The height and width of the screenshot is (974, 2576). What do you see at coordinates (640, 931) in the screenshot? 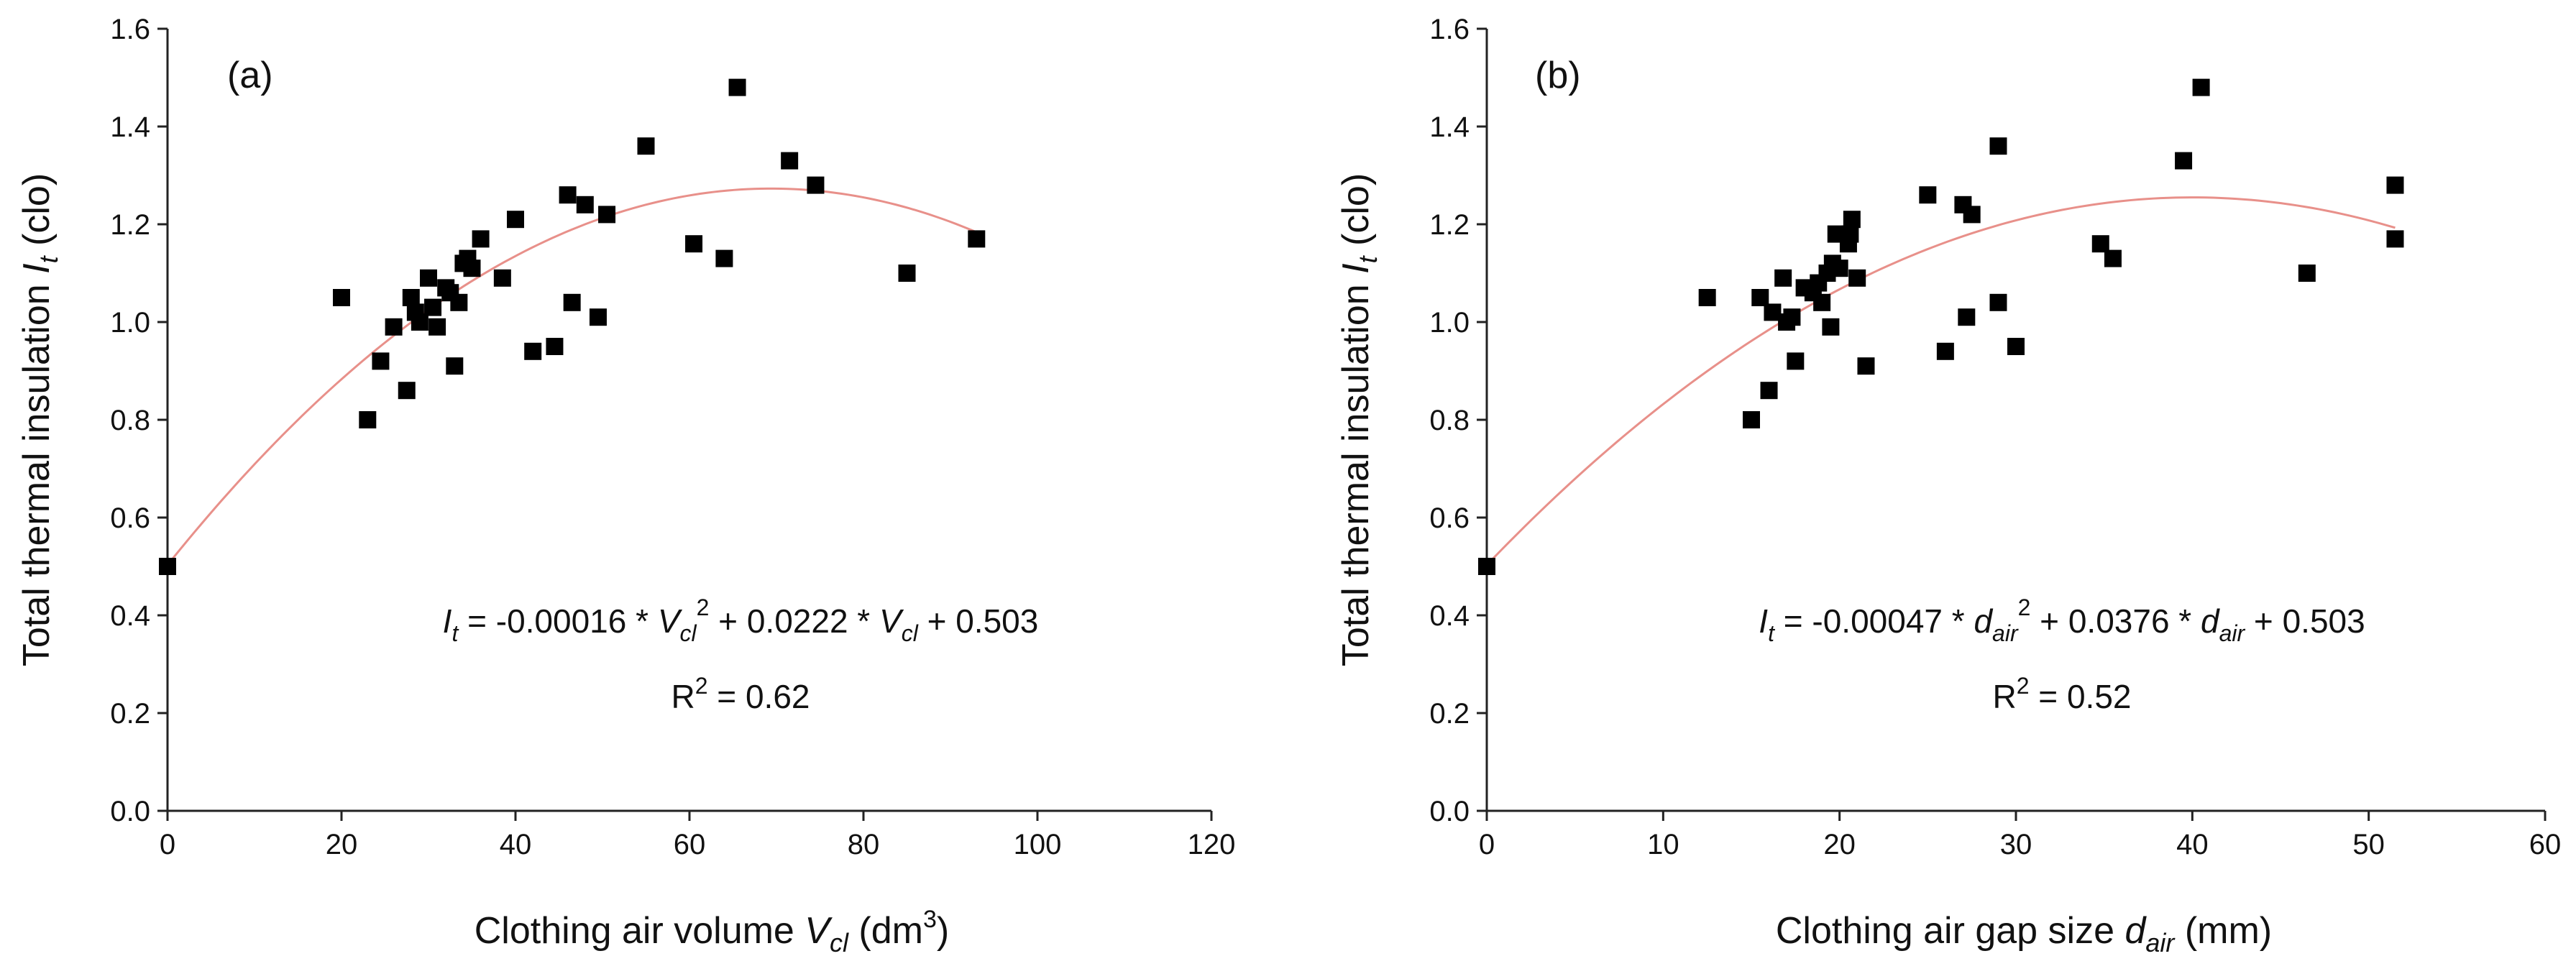
I see `xlabel-text: Clothing air volume` at bounding box center [640, 931].